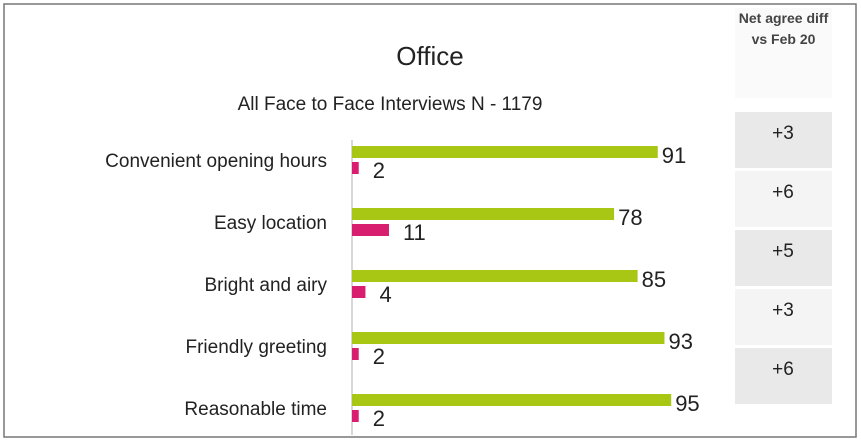 The height and width of the screenshot is (448, 861). I want to click on data-label: 11, so click(414, 232).